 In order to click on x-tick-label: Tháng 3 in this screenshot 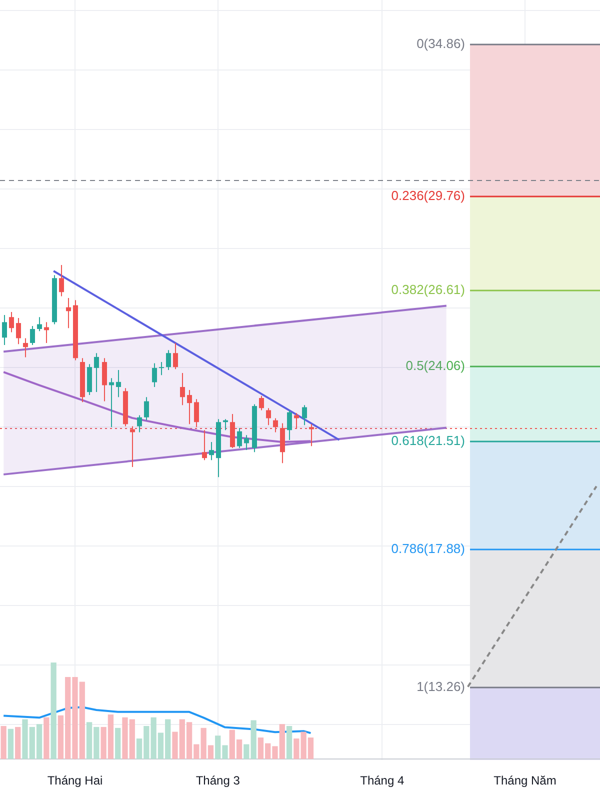, I will do `click(218, 781)`.